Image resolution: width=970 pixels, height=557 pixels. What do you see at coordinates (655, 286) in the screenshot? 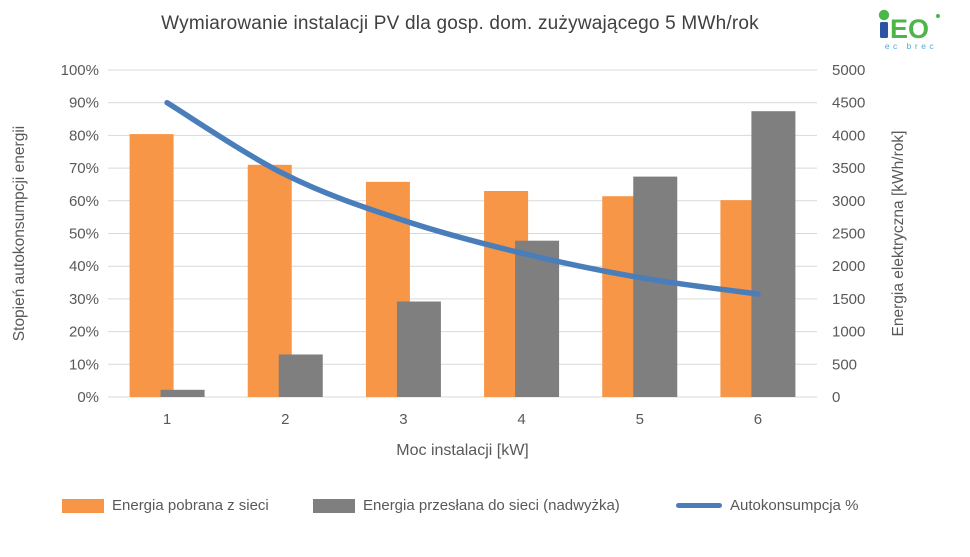
I see `bar-series2-cat5` at bounding box center [655, 286].